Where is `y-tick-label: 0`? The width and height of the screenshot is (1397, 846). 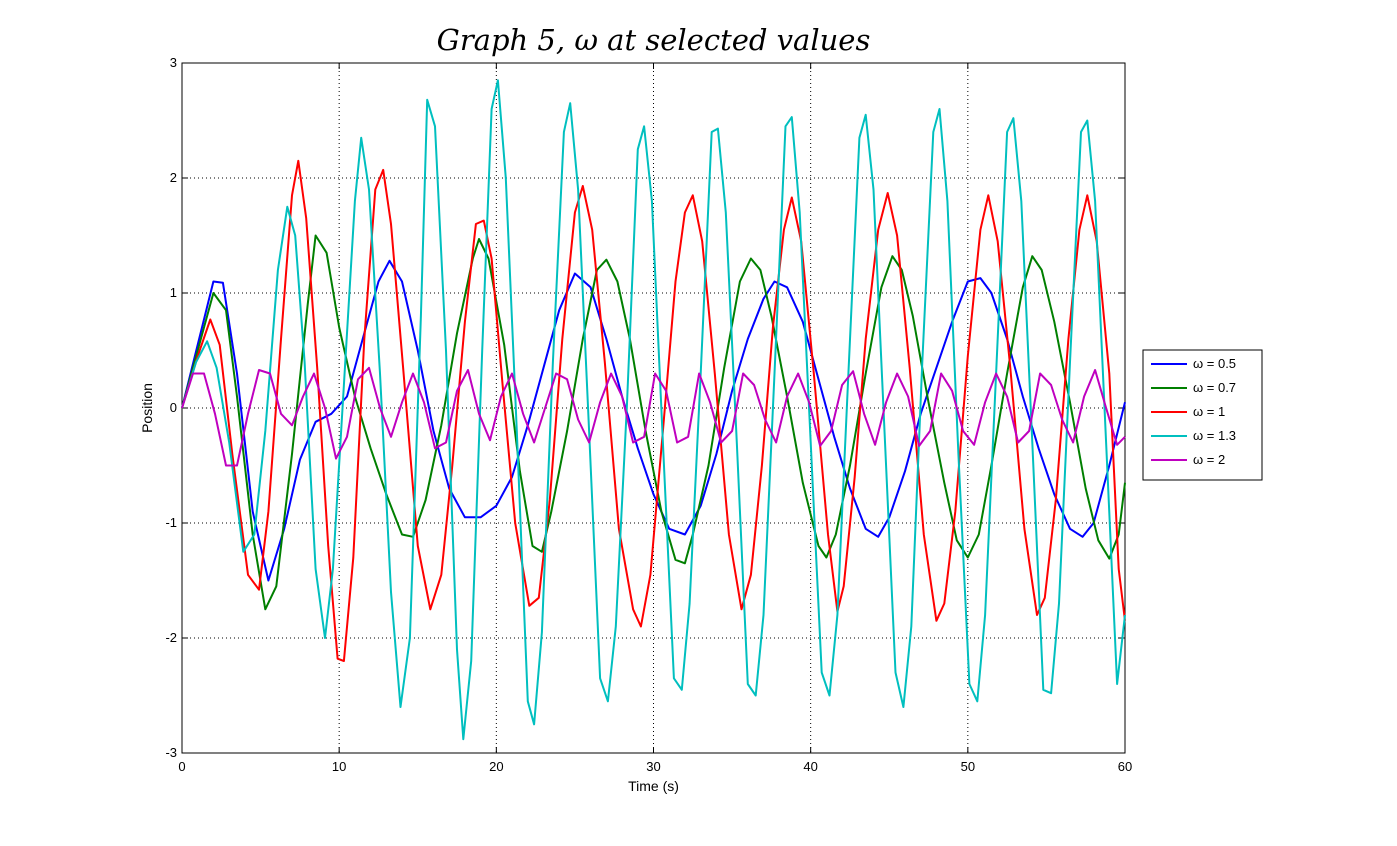
y-tick-label: 0 is located at coordinates (173, 407).